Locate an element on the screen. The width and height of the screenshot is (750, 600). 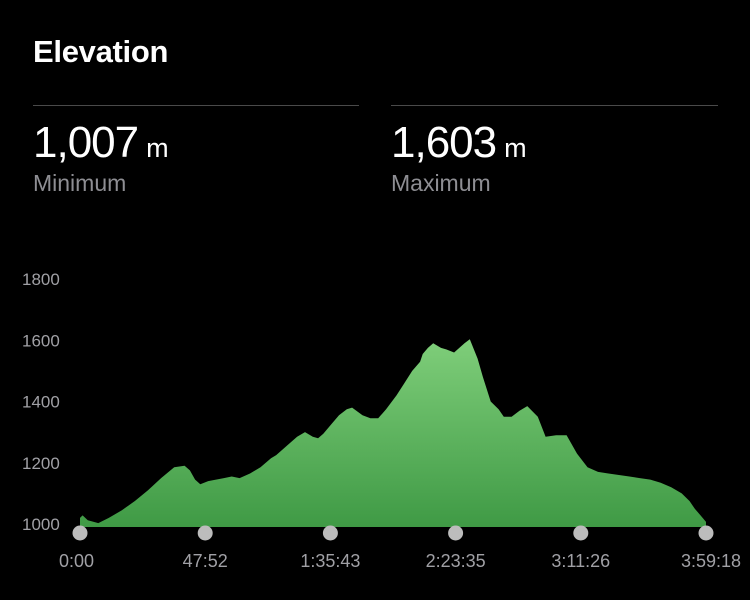
y-tick-label: 1000 is located at coordinates (41, 524).